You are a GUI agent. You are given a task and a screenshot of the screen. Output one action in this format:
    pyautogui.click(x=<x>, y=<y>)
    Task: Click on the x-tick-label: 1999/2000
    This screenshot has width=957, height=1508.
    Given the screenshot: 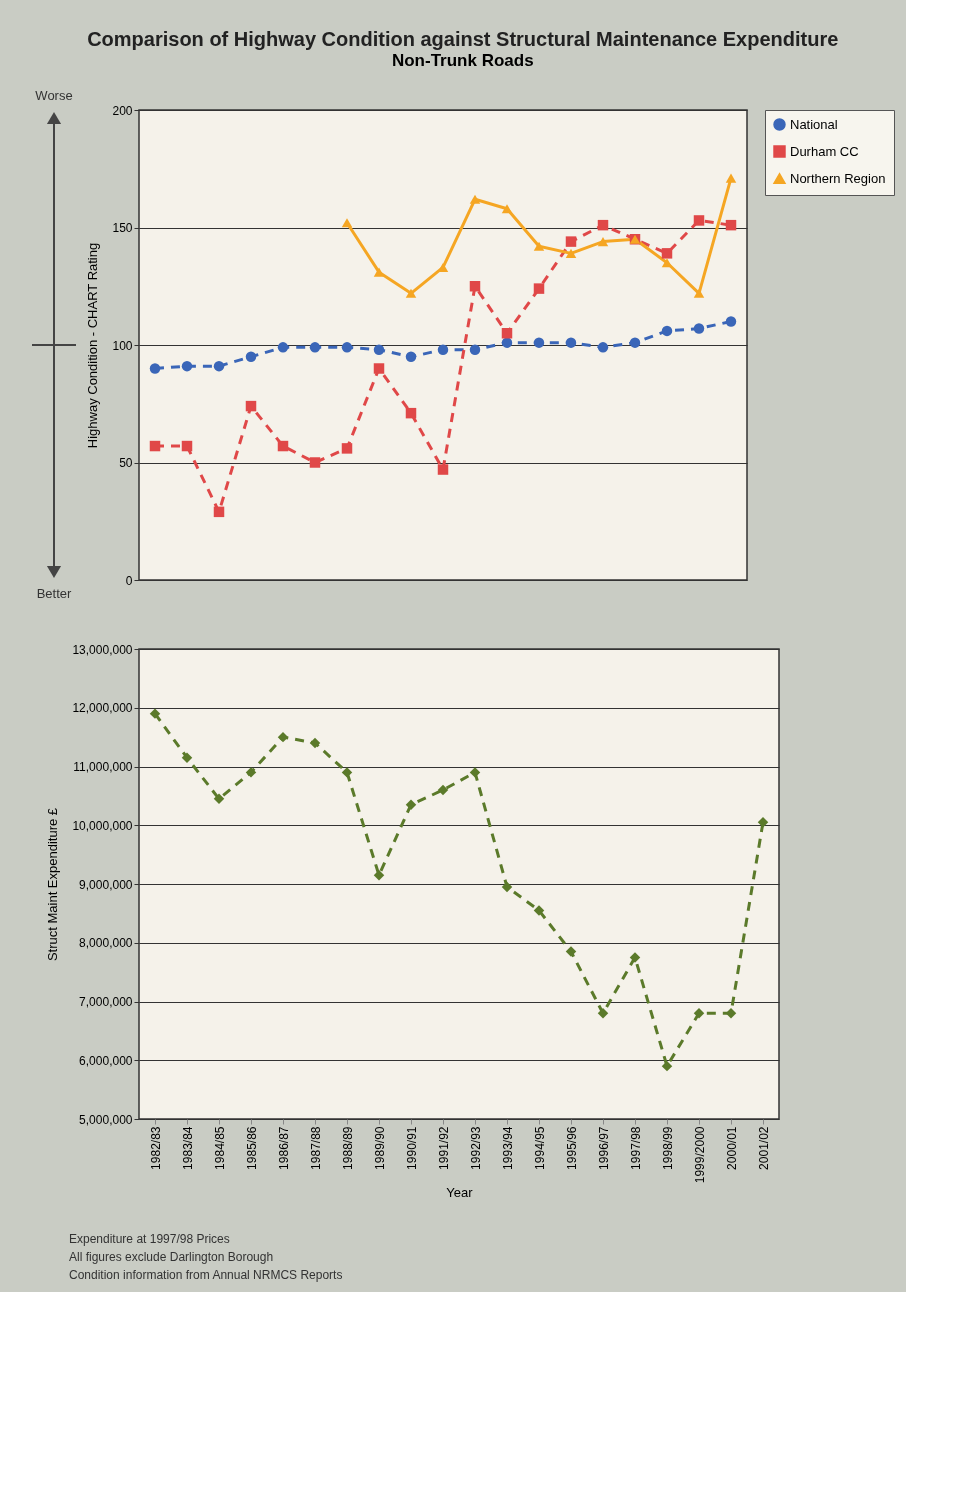 What is the action you would take?
    pyautogui.click(x=699, y=1155)
    